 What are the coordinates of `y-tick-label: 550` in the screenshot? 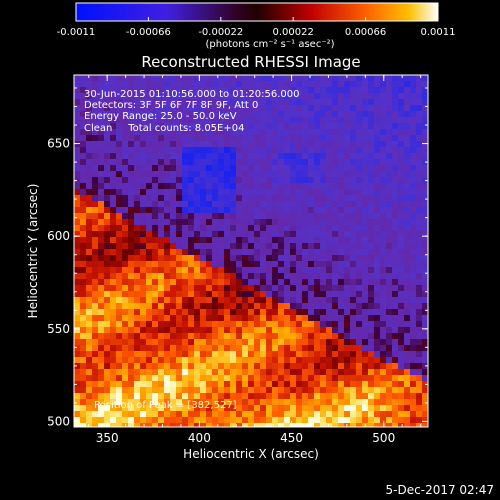 It's located at (58, 329).